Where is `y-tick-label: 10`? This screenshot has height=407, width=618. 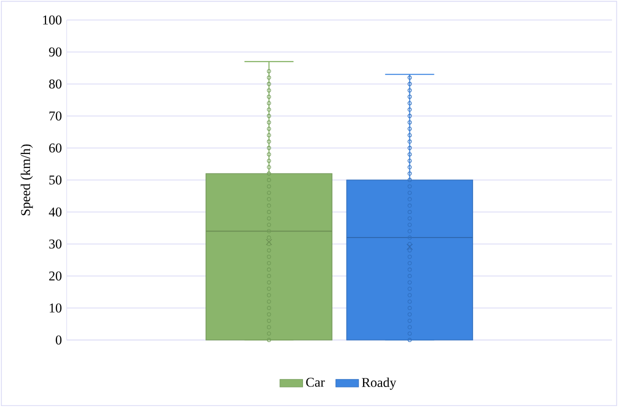
y-tick-label: 10 is located at coordinates (56, 307).